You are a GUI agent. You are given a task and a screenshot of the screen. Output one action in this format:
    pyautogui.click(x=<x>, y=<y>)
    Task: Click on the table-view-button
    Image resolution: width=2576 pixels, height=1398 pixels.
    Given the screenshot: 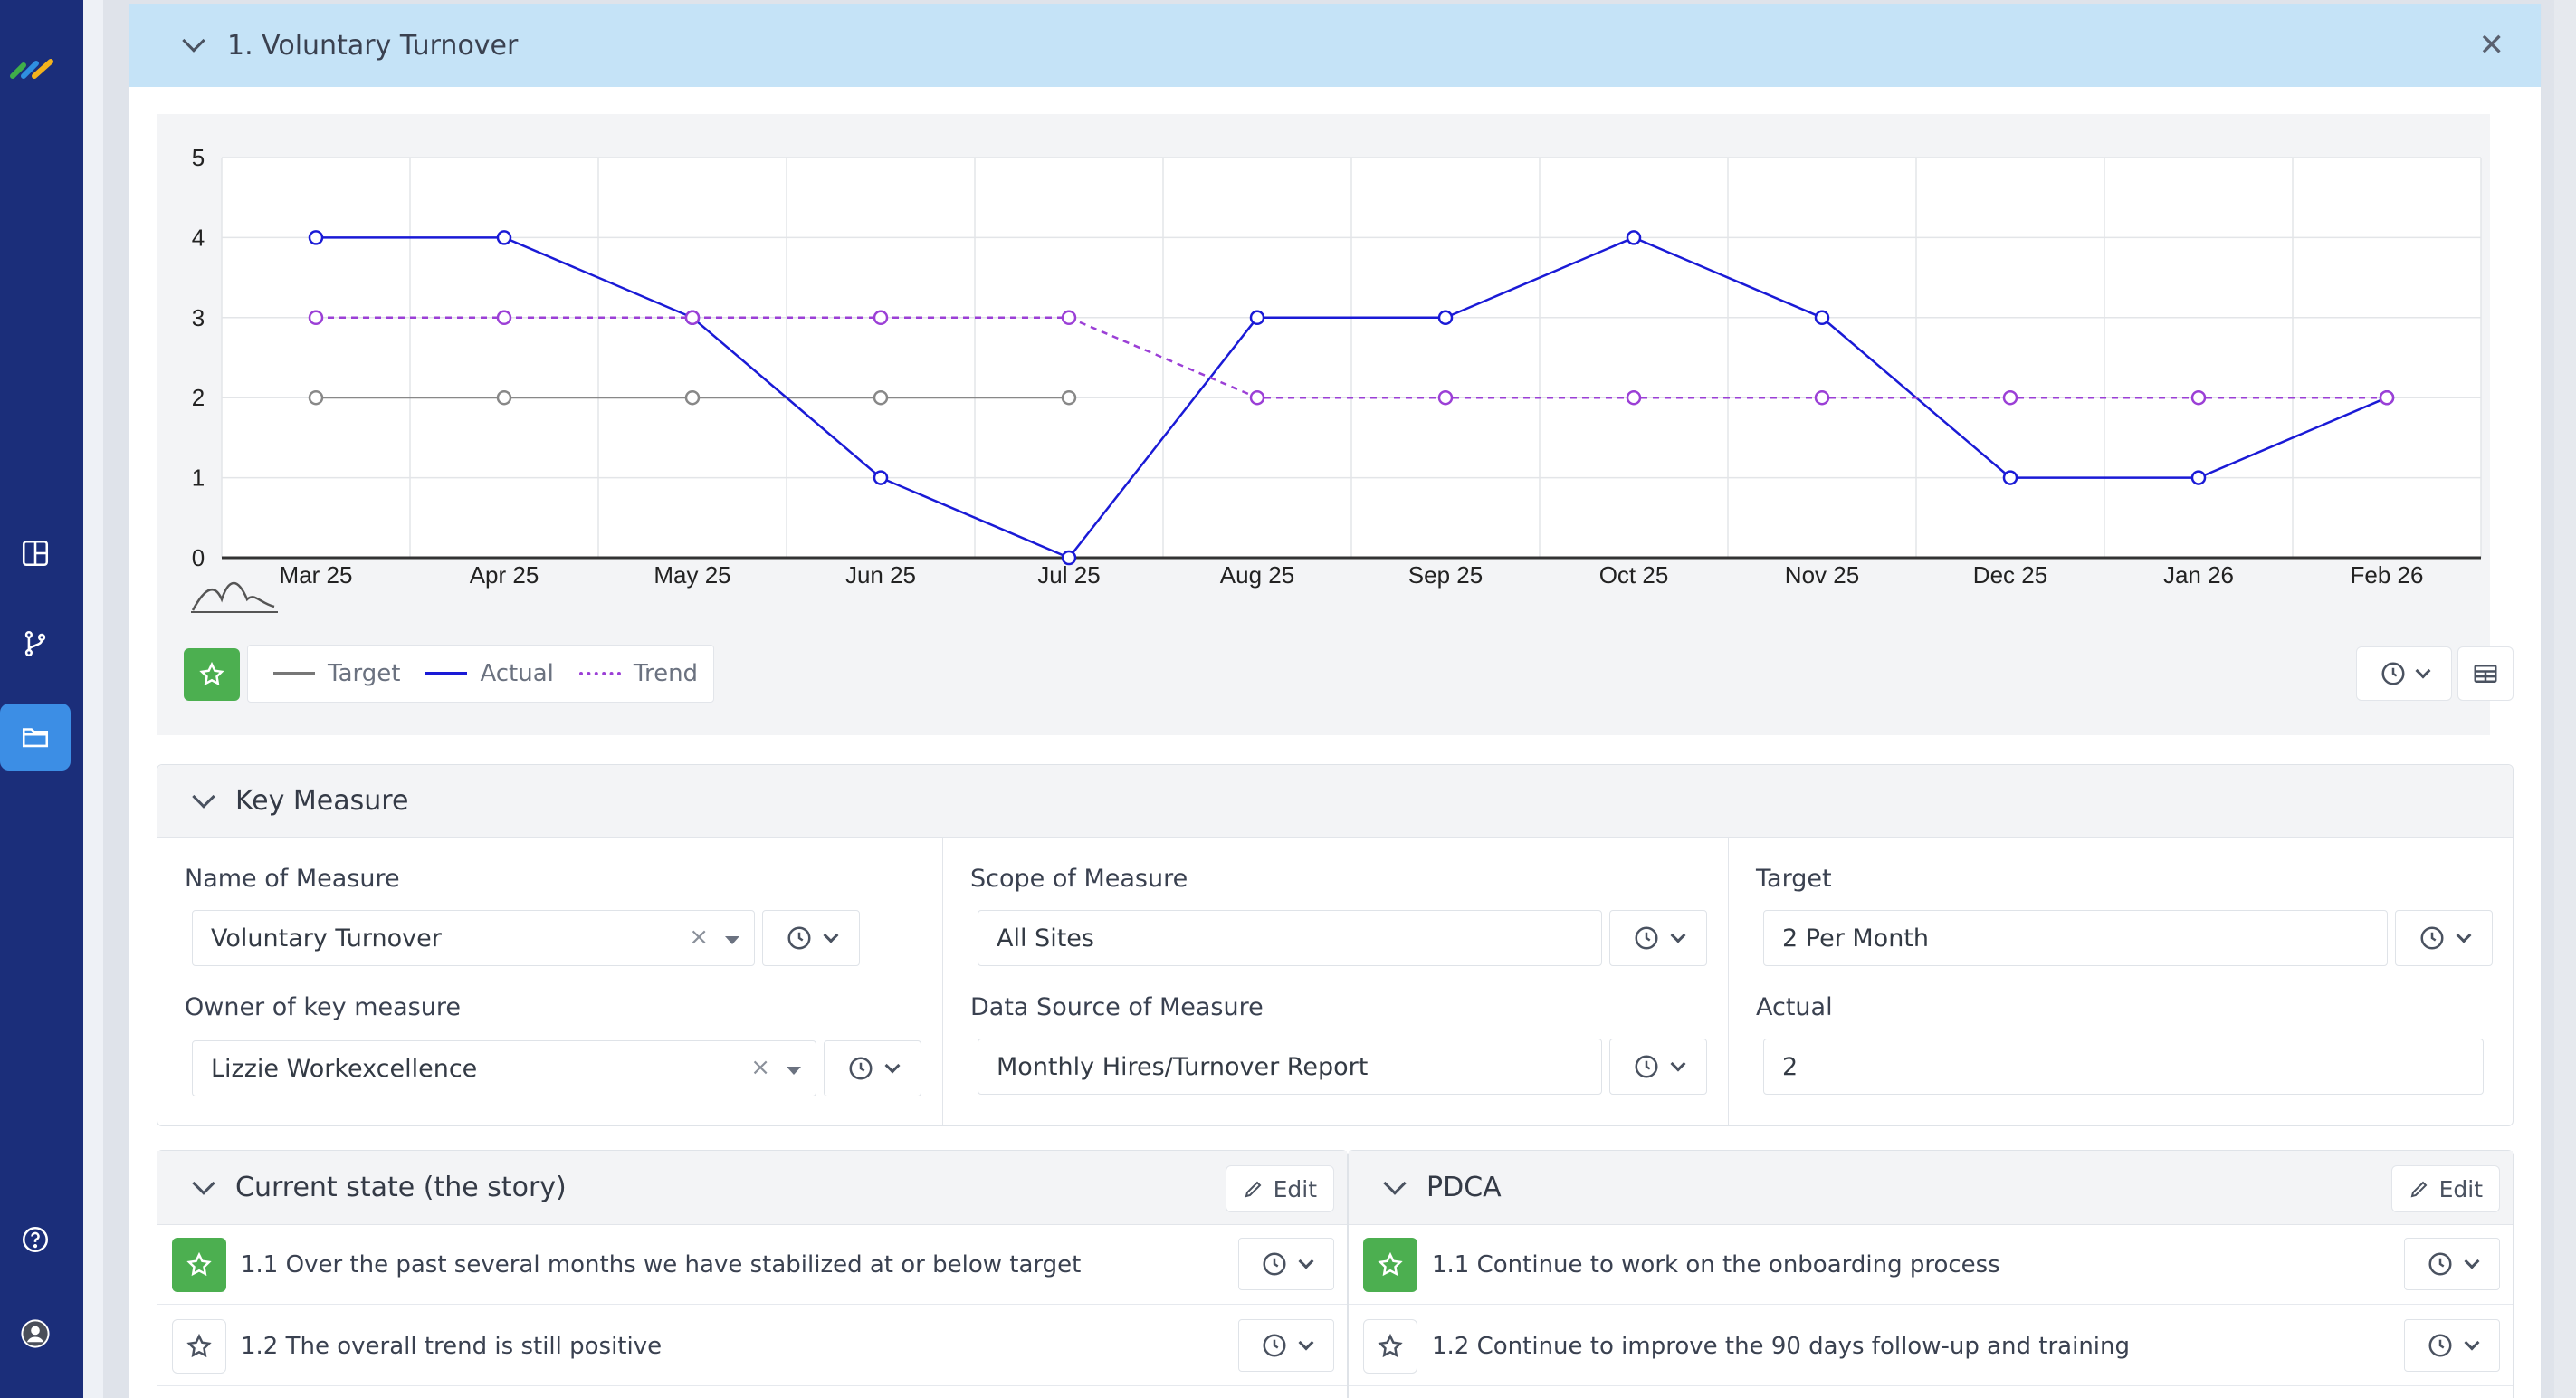 What is the action you would take?
    pyautogui.click(x=2485, y=673)
    